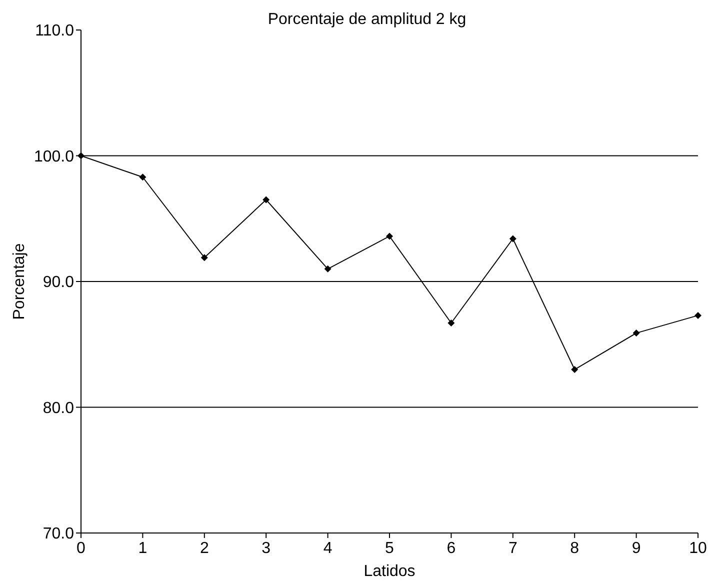  I want to click on y-tick-label: 70.0, so click(58, 534).